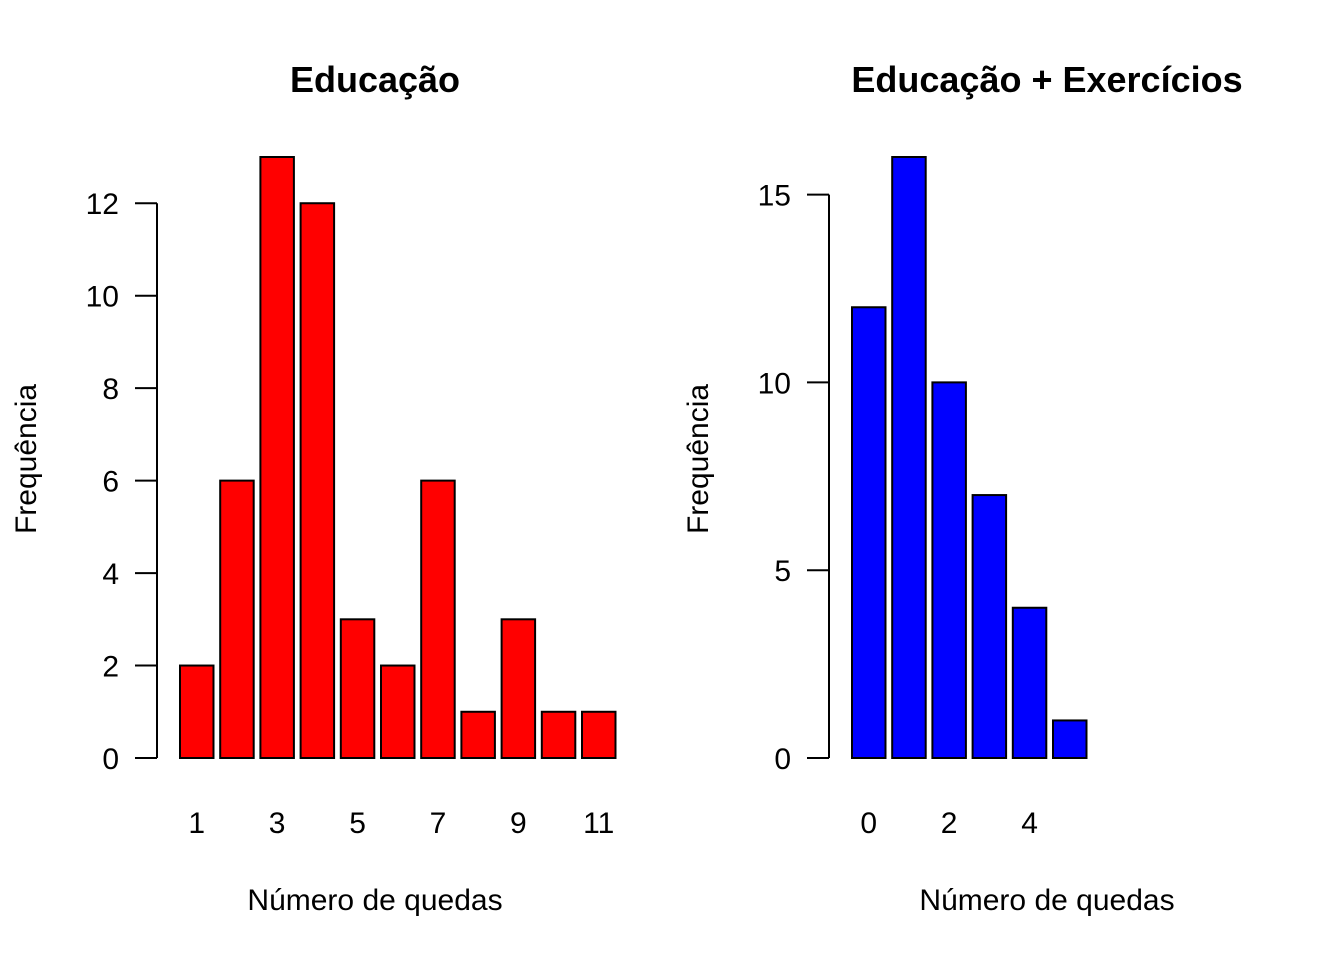 The image size is (1344, 960). I want to click on y-axis: 0 5 10 15, so click(794, 478).